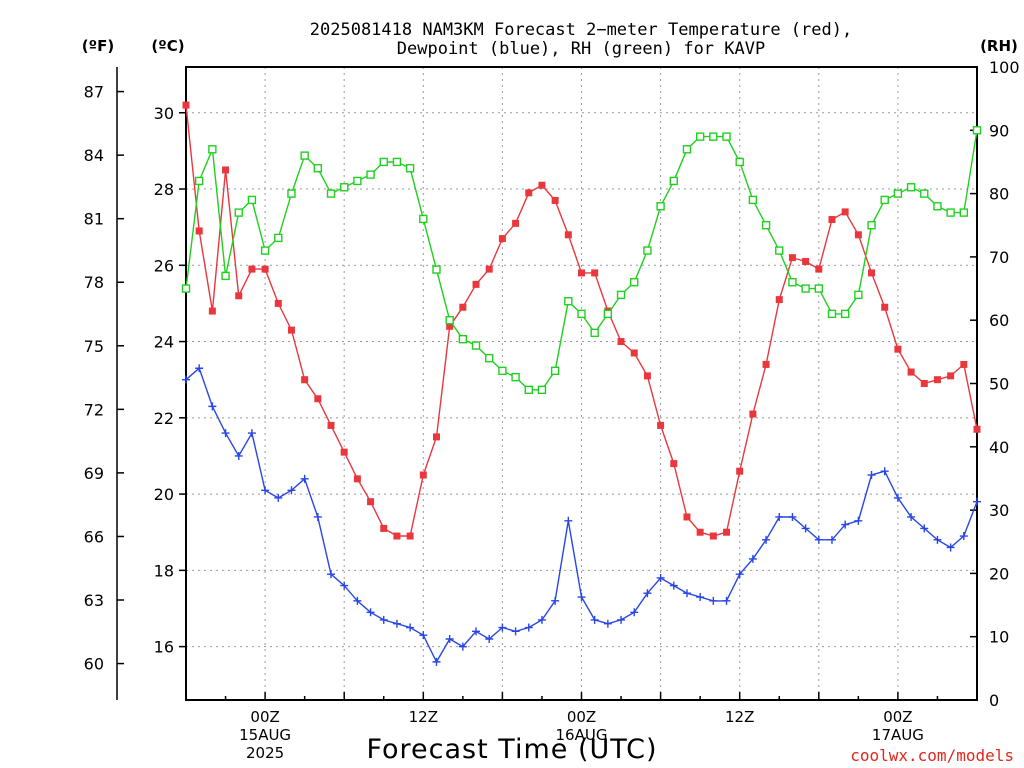  What do you see at coordinates (94, 664) in the screenshot?
I see `fahrenheit-tick-label: 60` at bounding box center [94, 664].